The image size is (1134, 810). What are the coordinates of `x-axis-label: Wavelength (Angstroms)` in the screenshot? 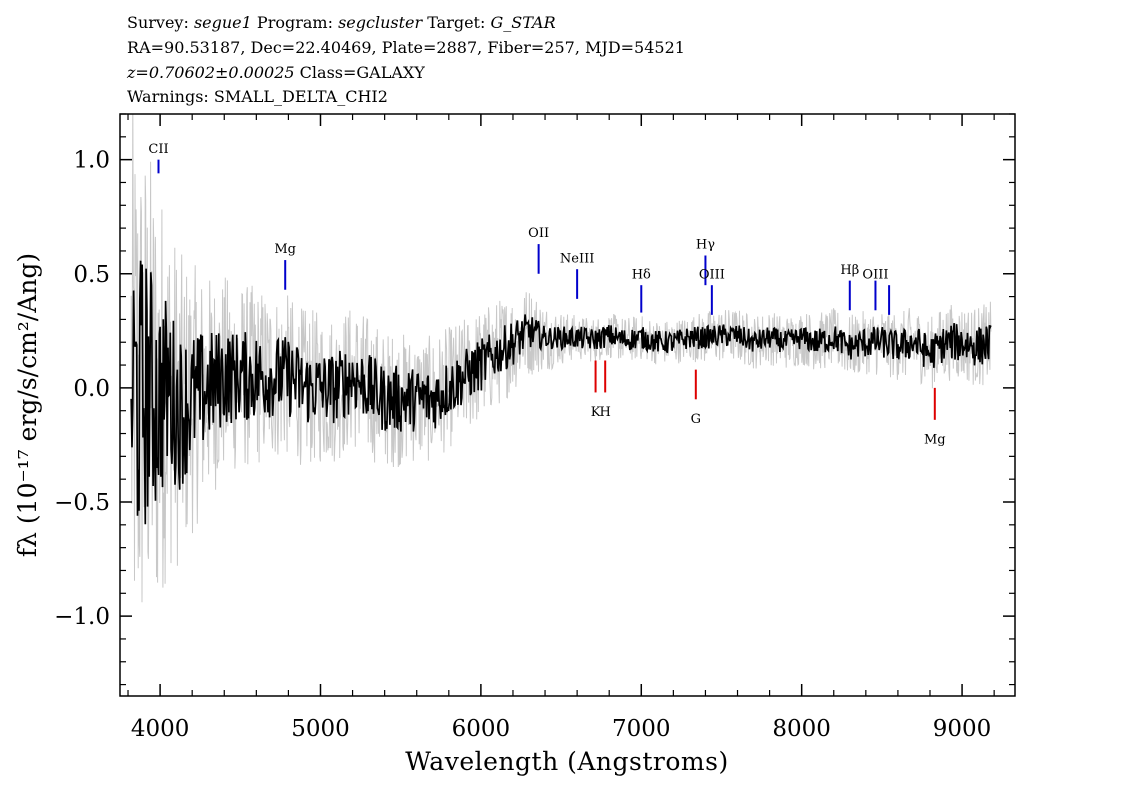 It's located at (566, 761).